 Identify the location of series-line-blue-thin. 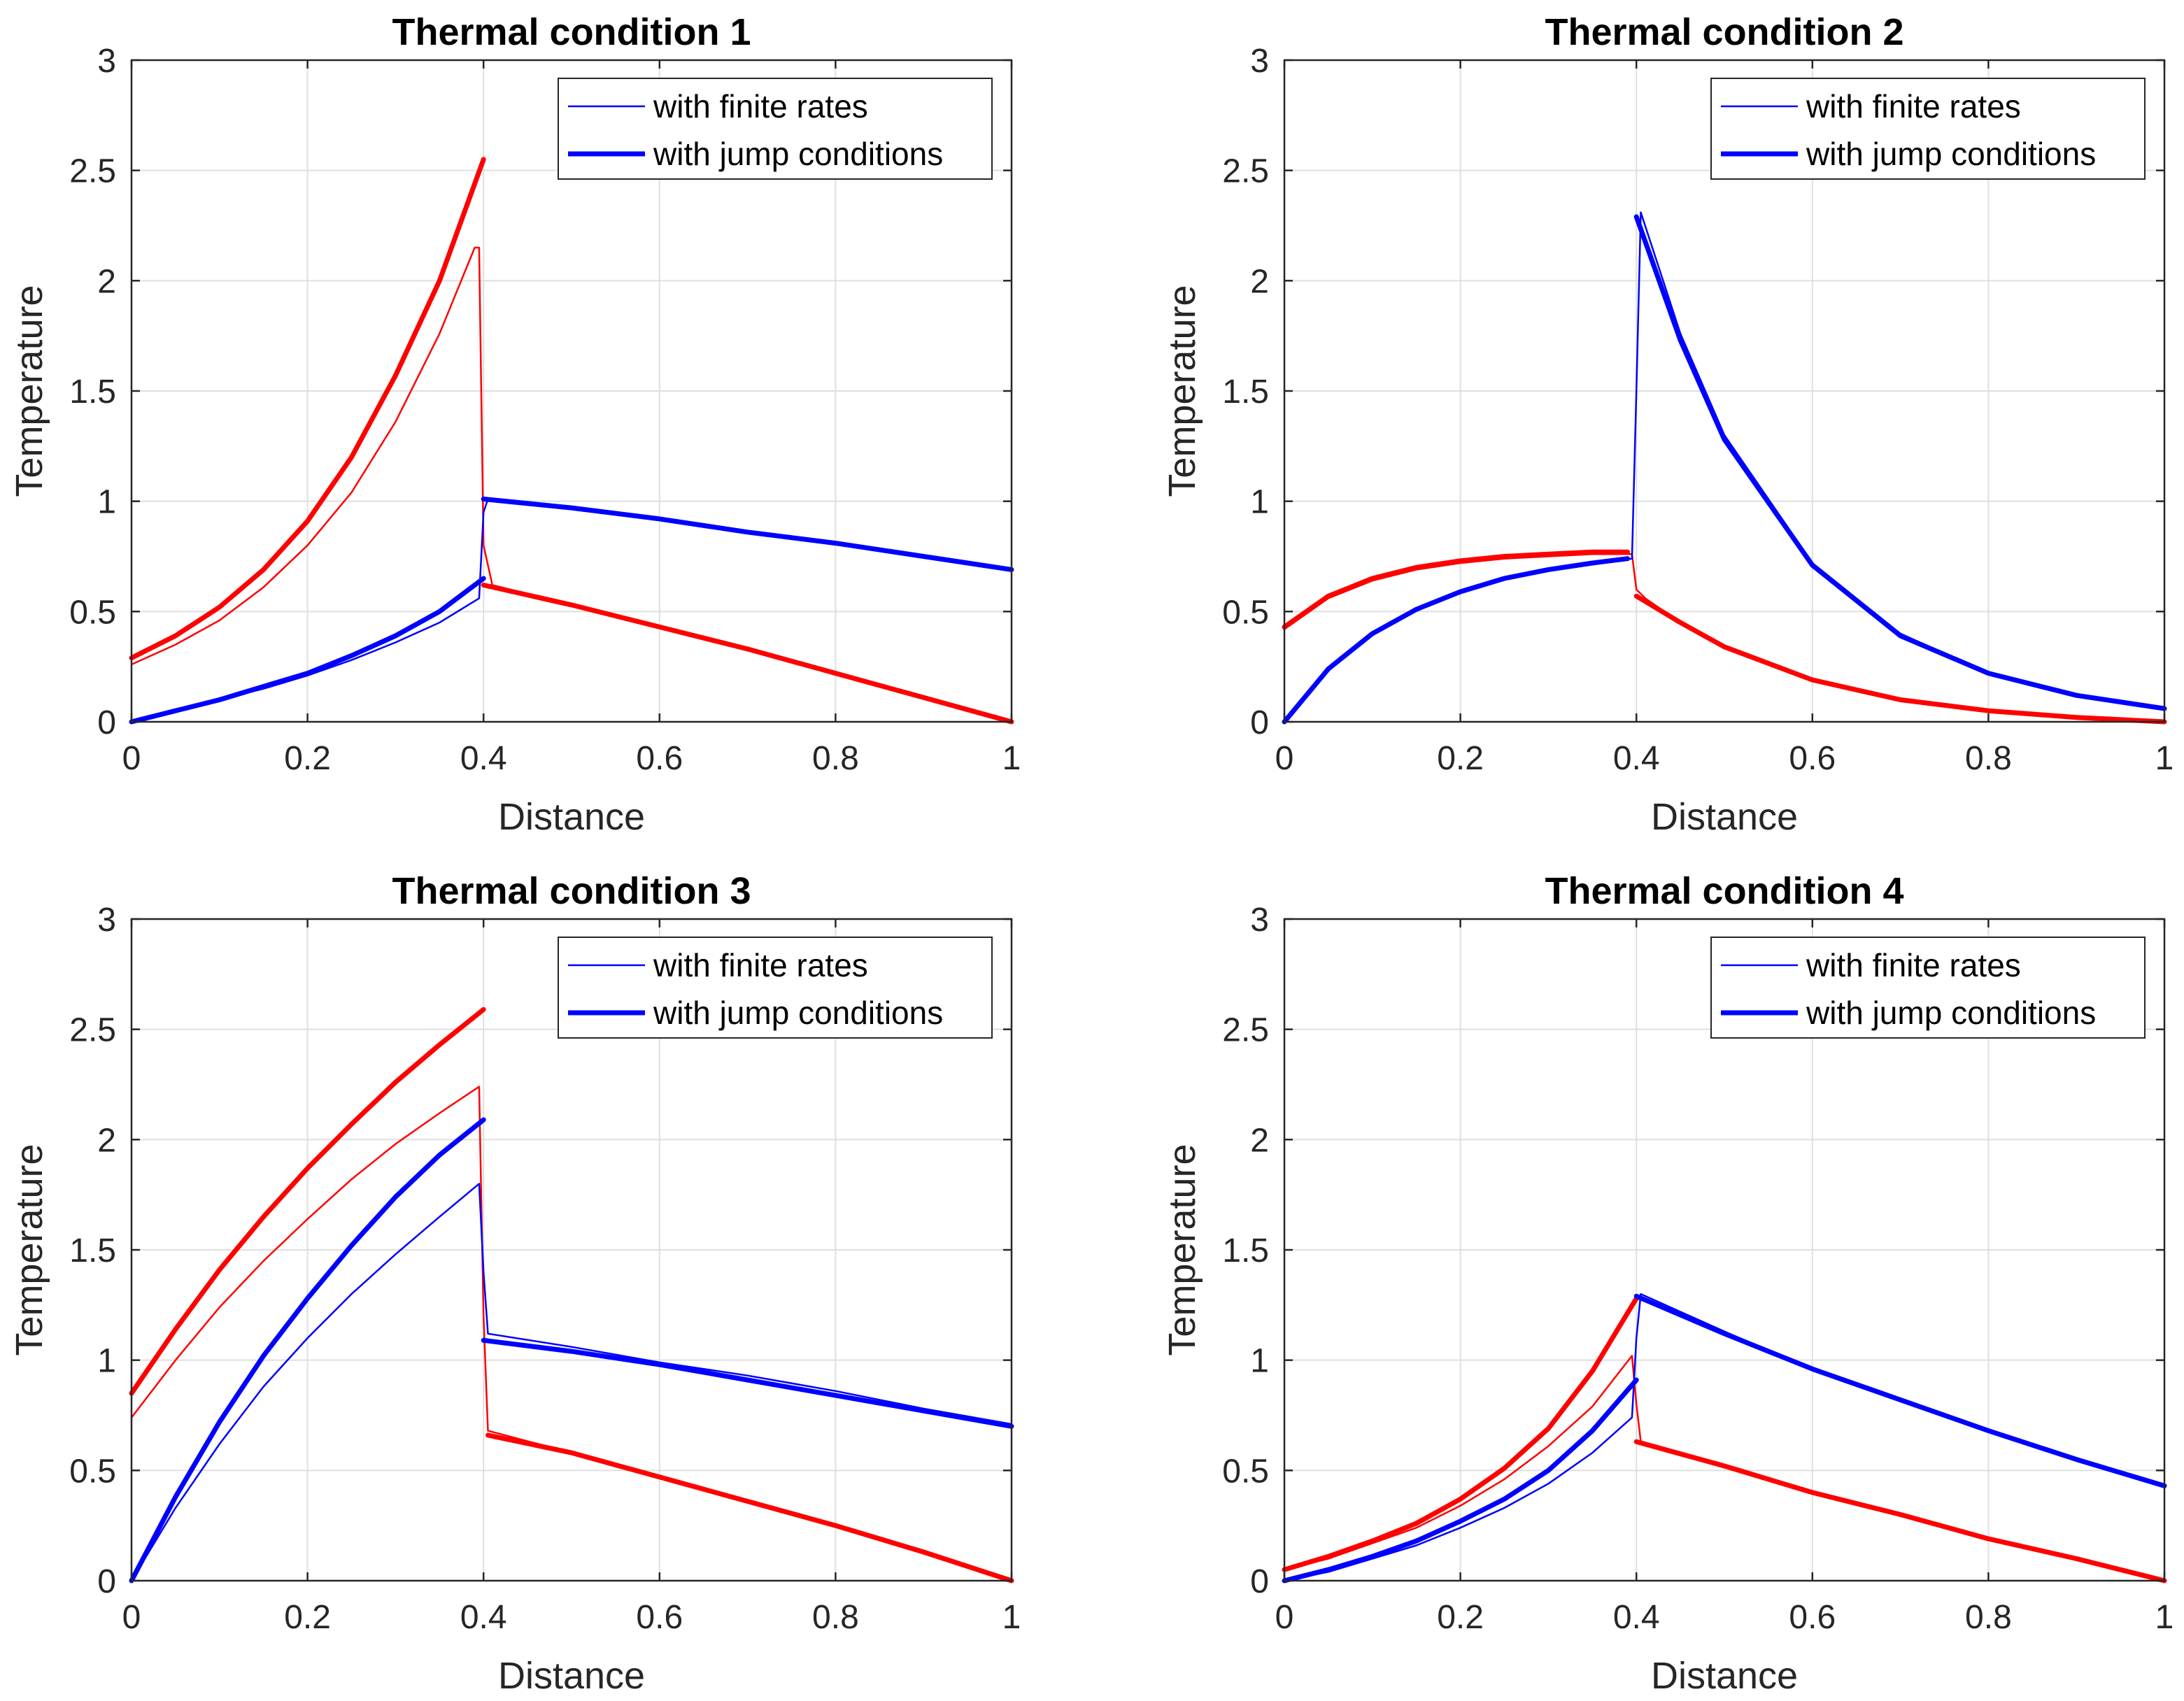
(571, 1382).